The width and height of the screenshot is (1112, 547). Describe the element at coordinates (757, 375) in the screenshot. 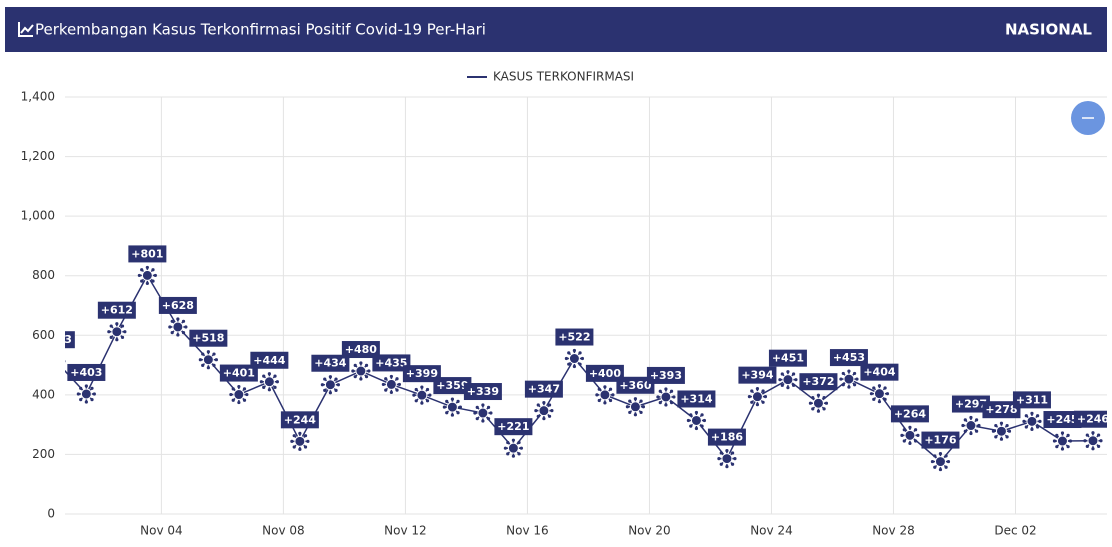

I see `value-label: +394` at that location.